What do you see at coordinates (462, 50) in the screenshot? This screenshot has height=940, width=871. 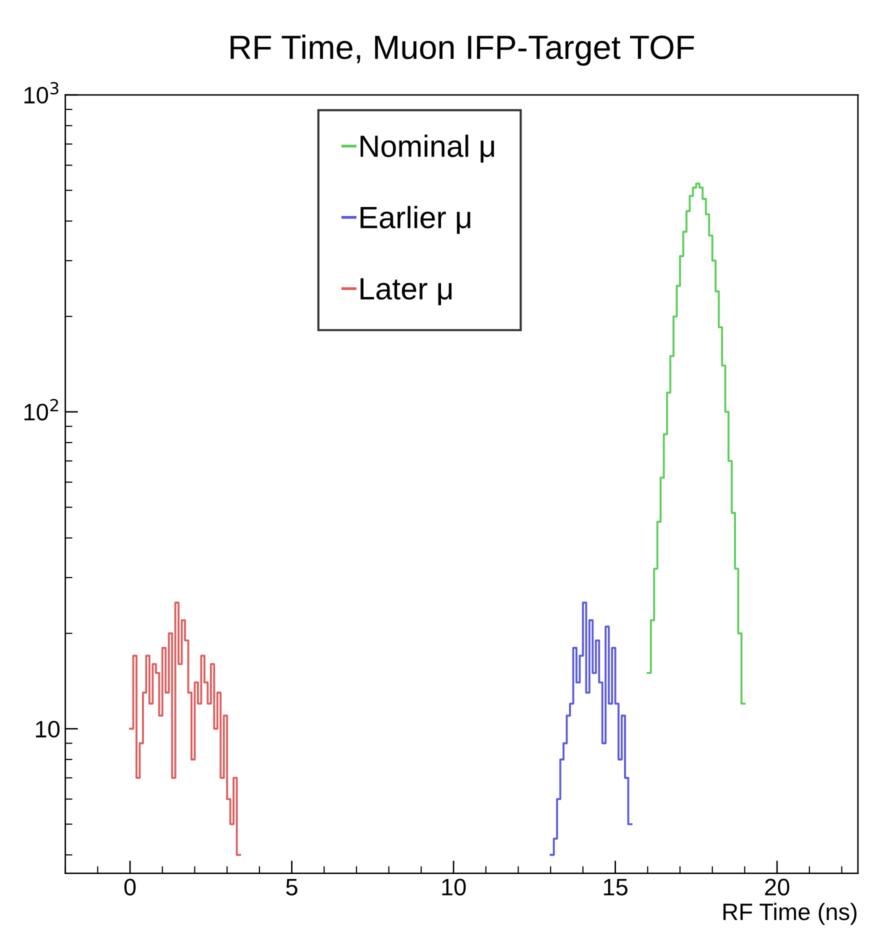 I see `chart-title: RF Time, Muon IFP-Target TOF` at bounding box center [462, 50].